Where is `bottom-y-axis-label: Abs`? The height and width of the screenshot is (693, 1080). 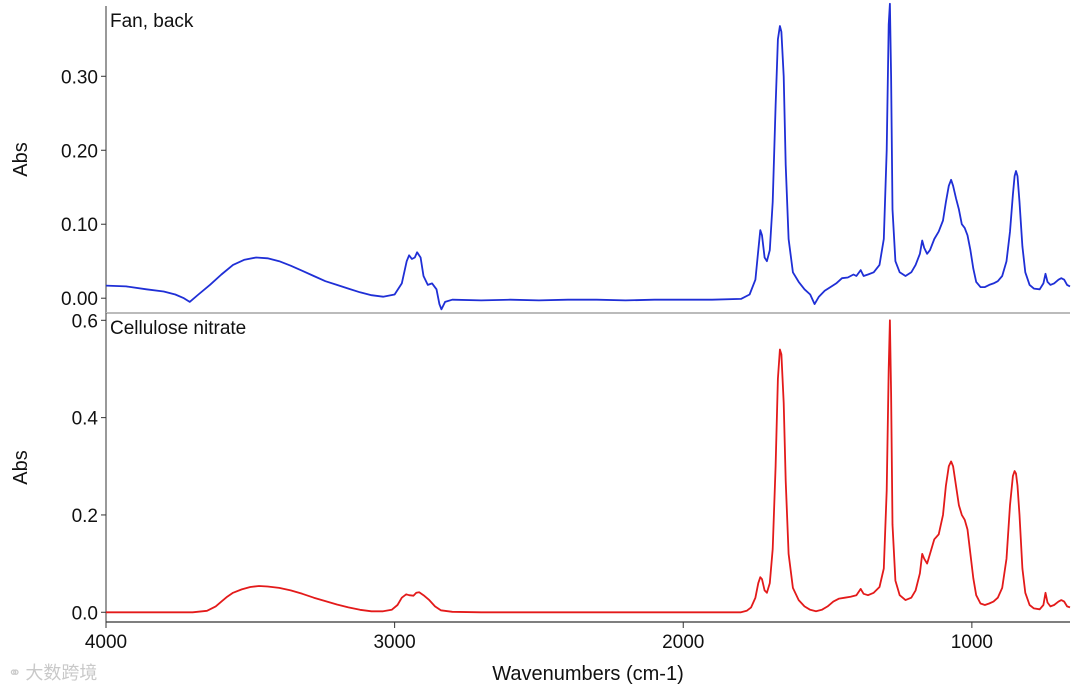
bottom-y-axis-label: Abs is located at coordinates (21, 467).